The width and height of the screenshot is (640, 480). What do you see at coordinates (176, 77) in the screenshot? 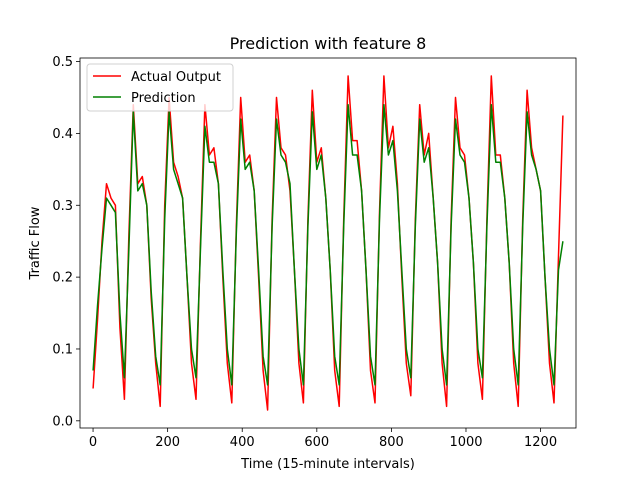
I see `legend-actual-label: Actual Output` at bounding box center [176, 77].